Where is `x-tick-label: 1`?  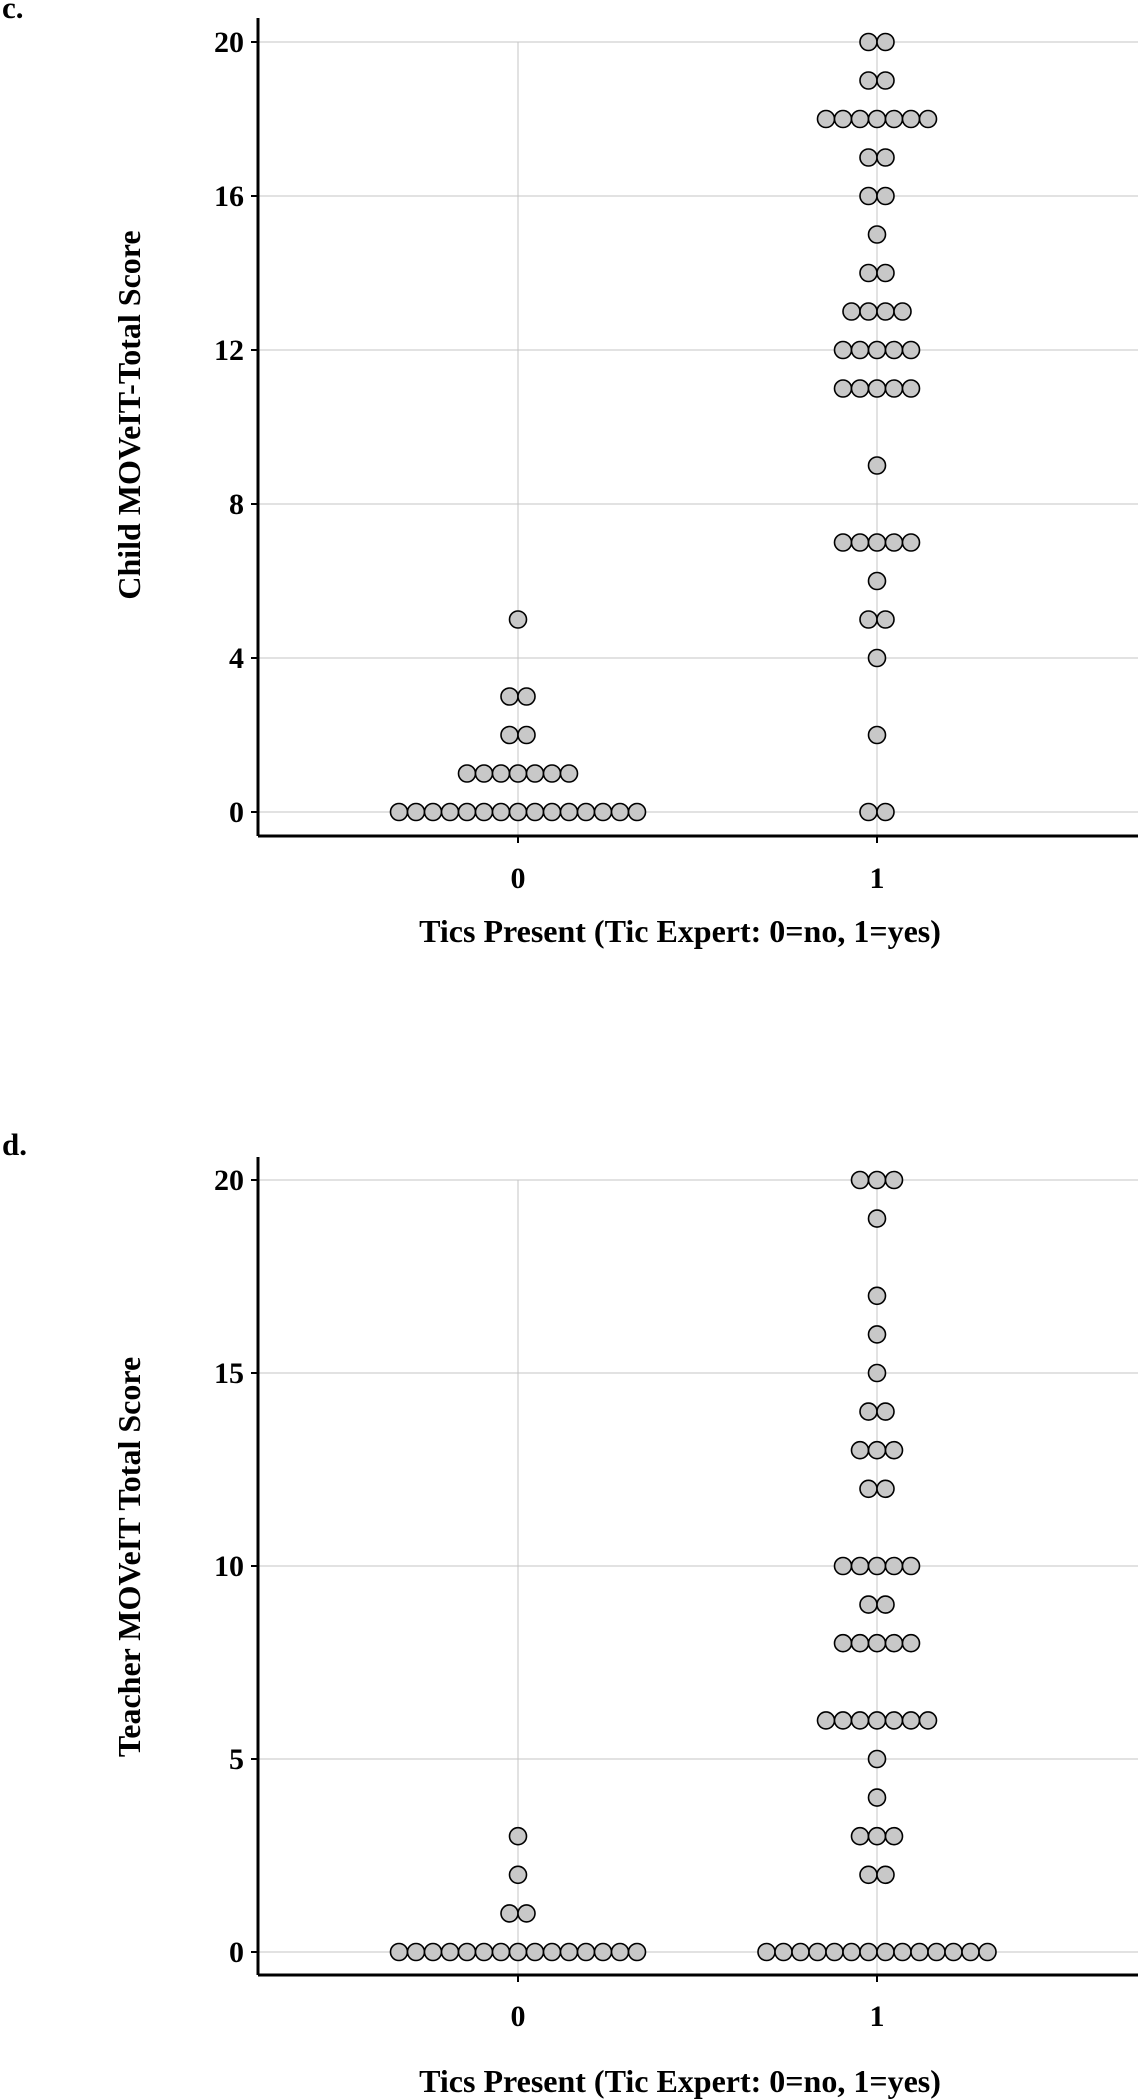
x-tick-label: 1 is located at coordinates (877, 878).